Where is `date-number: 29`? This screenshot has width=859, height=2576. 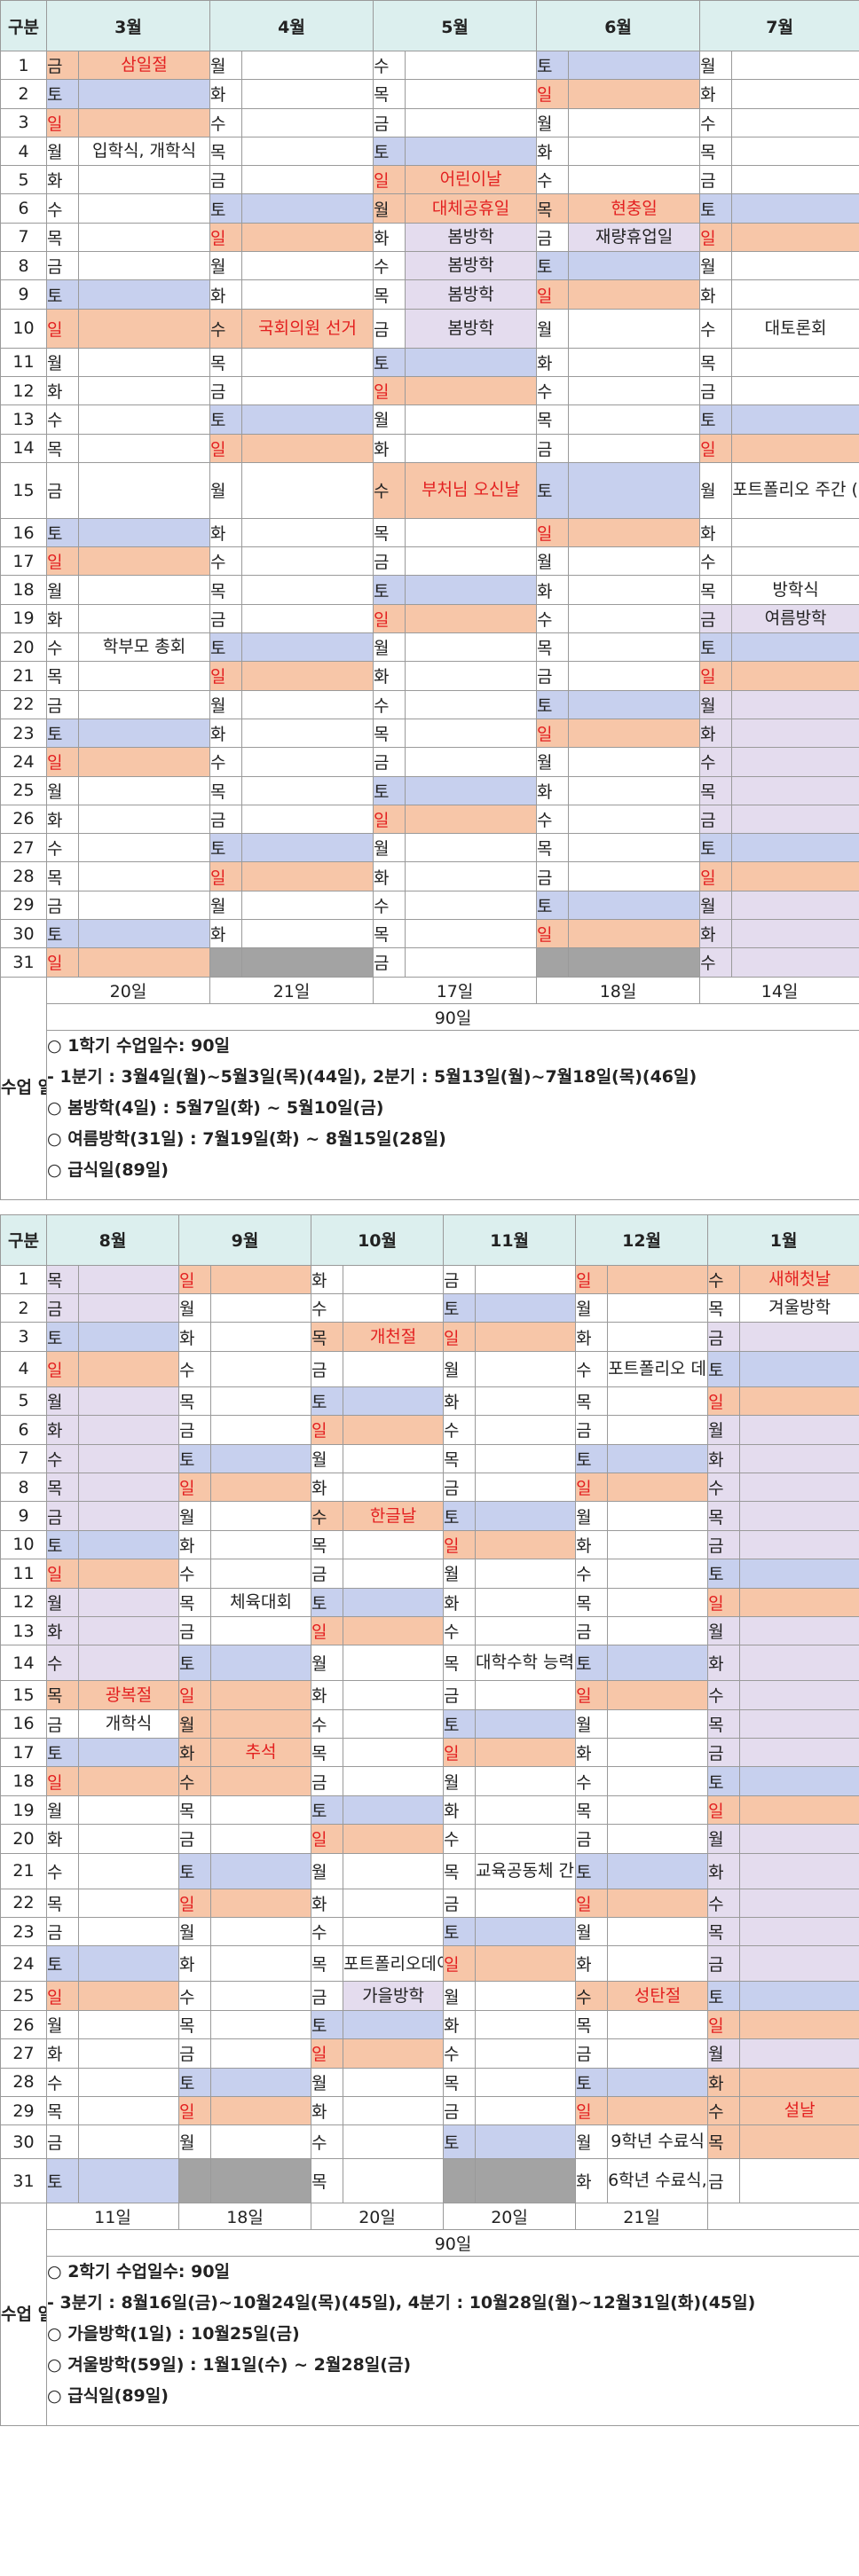 date-number: 29 is located at coordinates (23, 2110).